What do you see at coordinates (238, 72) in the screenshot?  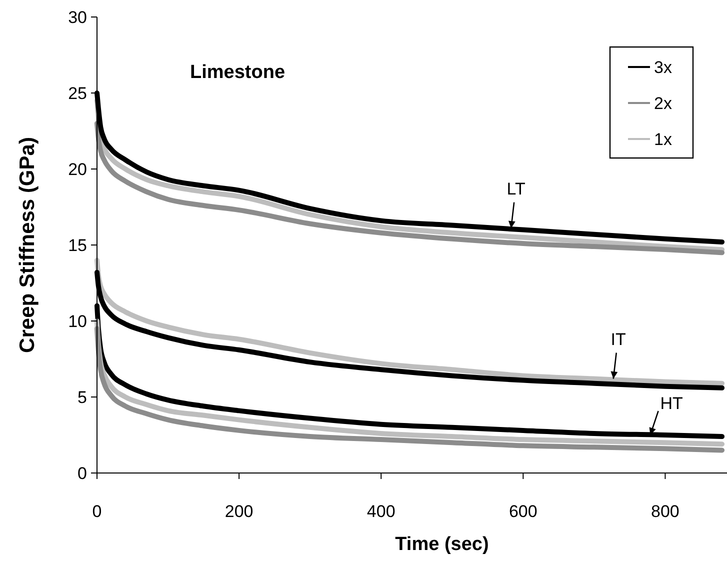 I see `text: Limestone` at bounding box center [238, 72].